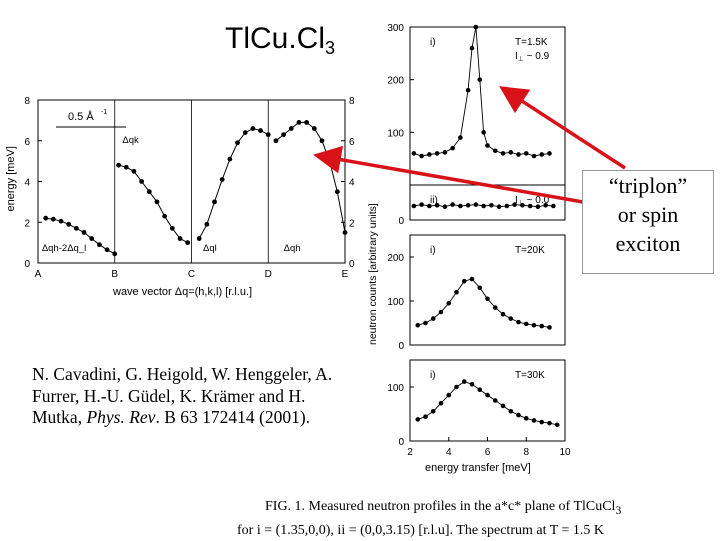  Describe the element at coordinates (648, 214) in the screenshot. I see `callout-line-2: or spin` at that location.